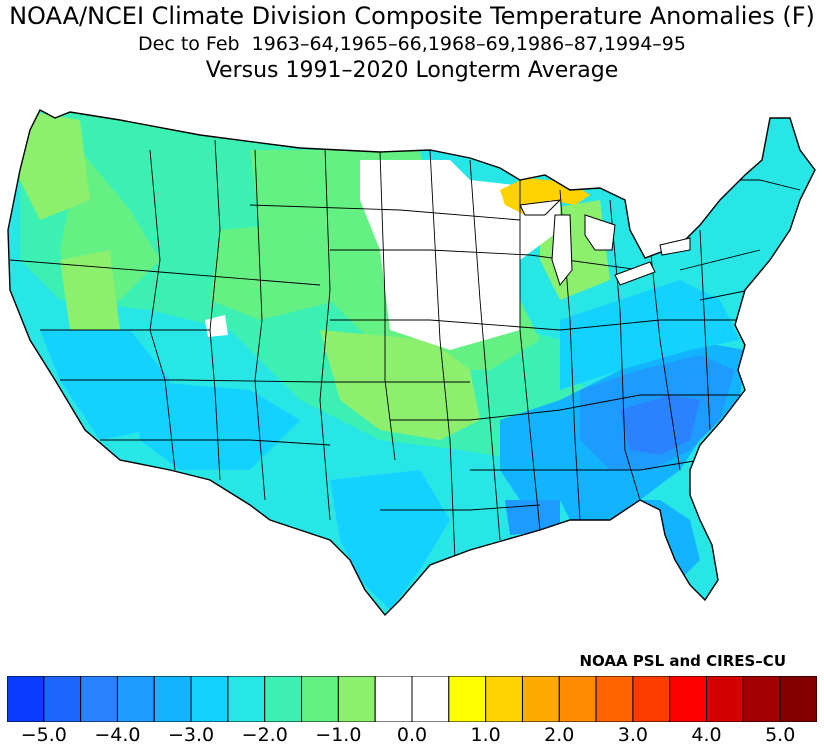 This screenshot has height=746, width=824. I want to click on map-subtitle-baseline: Versus 1991–2020 Longterm Average, so click(412, 70).